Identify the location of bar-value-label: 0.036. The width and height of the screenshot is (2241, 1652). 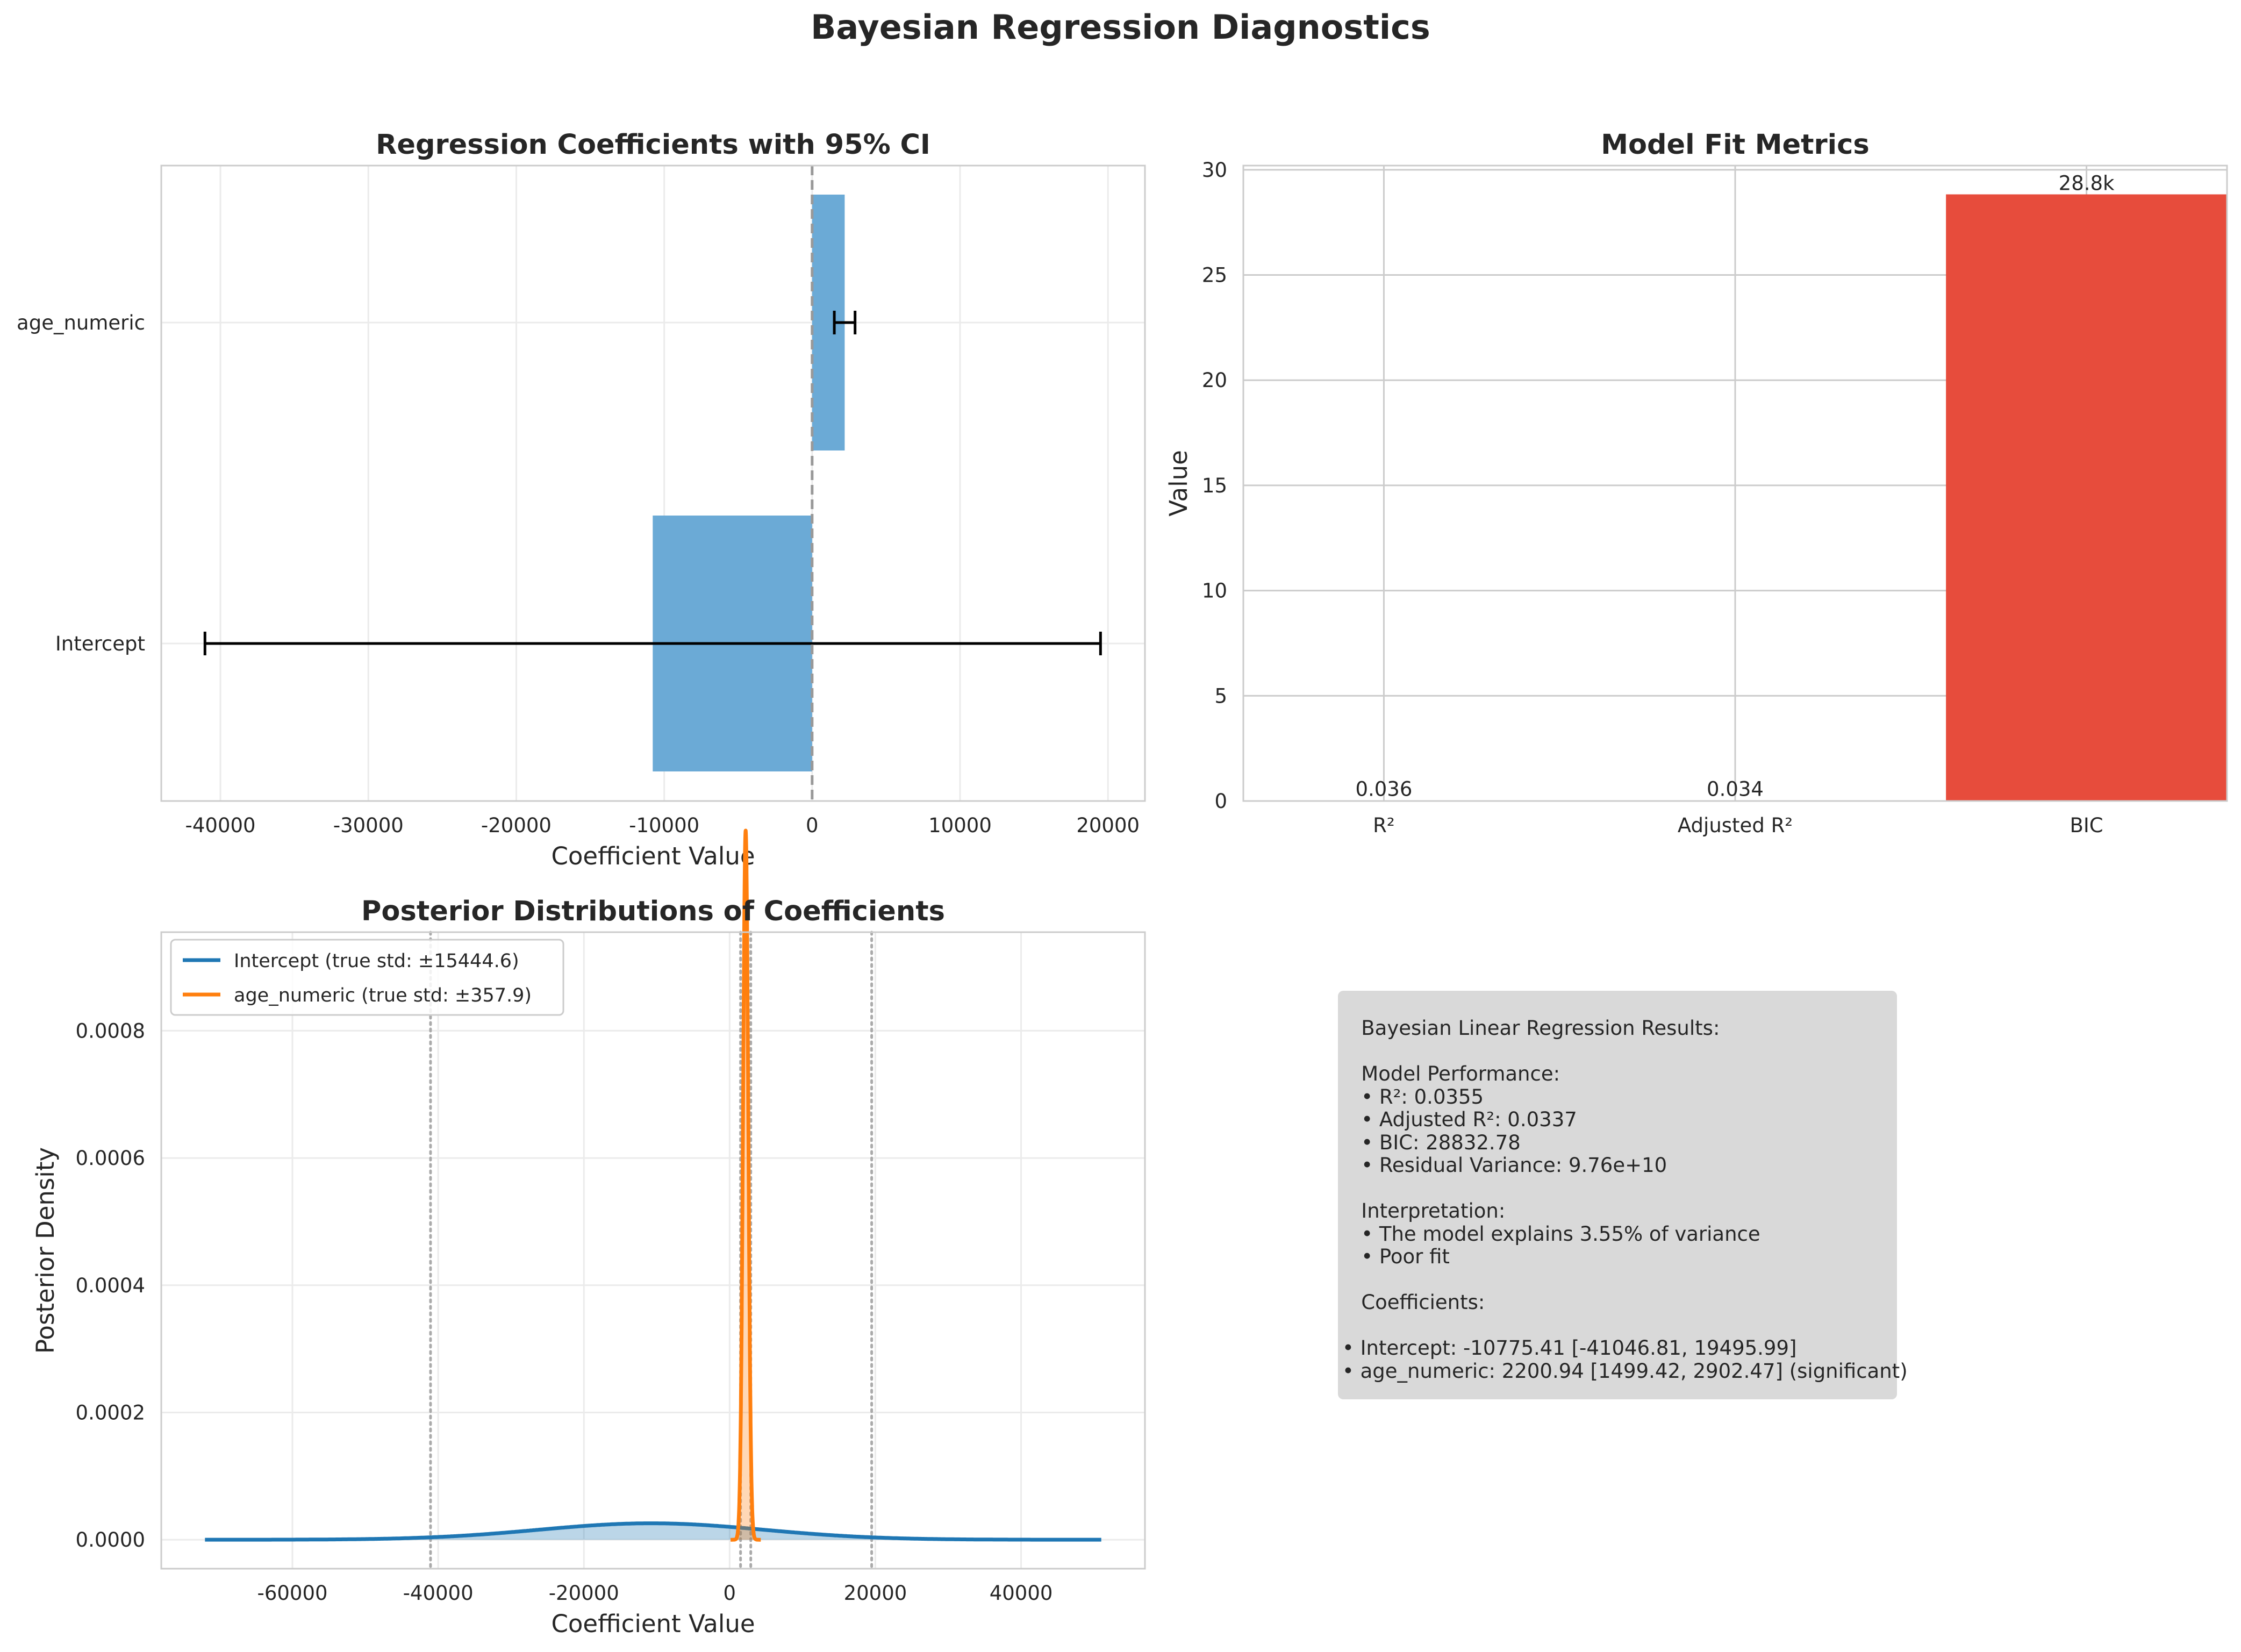
(1383, 789).